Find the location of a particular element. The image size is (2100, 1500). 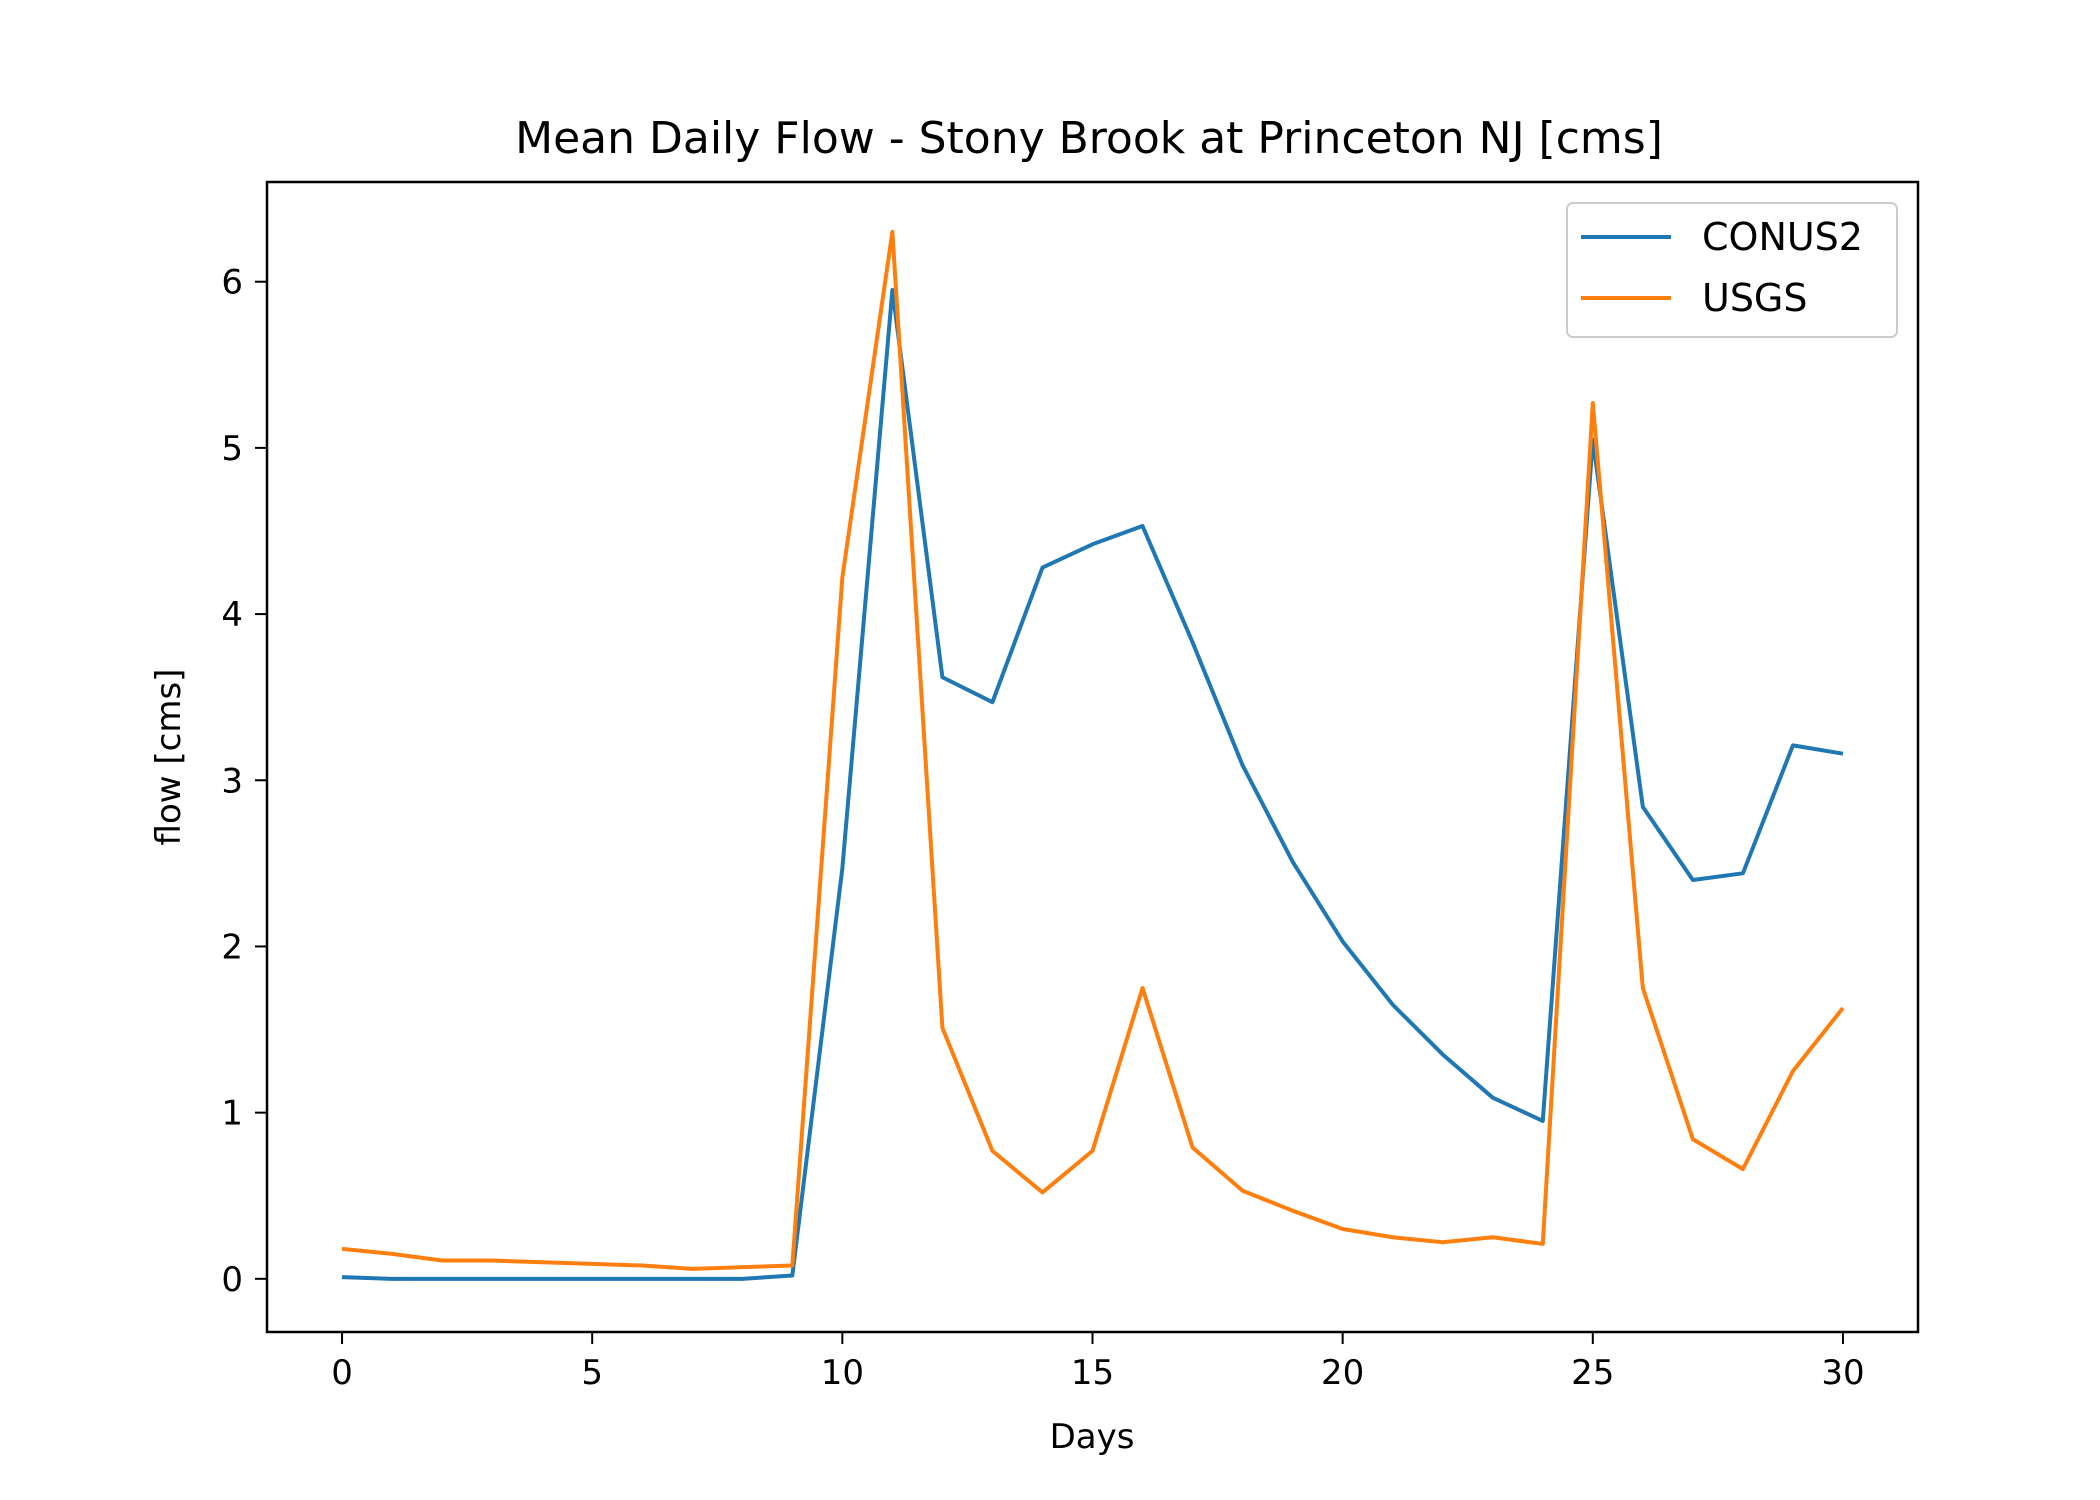

x-tick-label: 10 is located at coordinates (842, 1373).